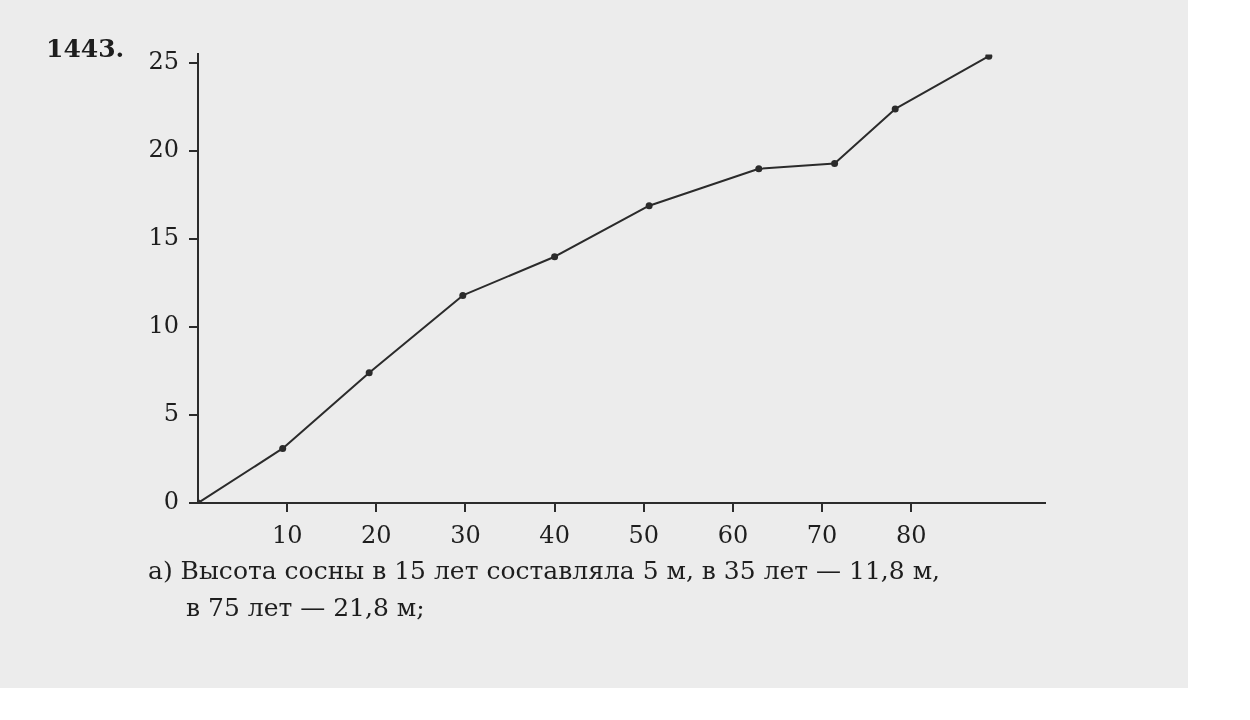  I want to click on x-tick-label: 30, so click(465, 534).